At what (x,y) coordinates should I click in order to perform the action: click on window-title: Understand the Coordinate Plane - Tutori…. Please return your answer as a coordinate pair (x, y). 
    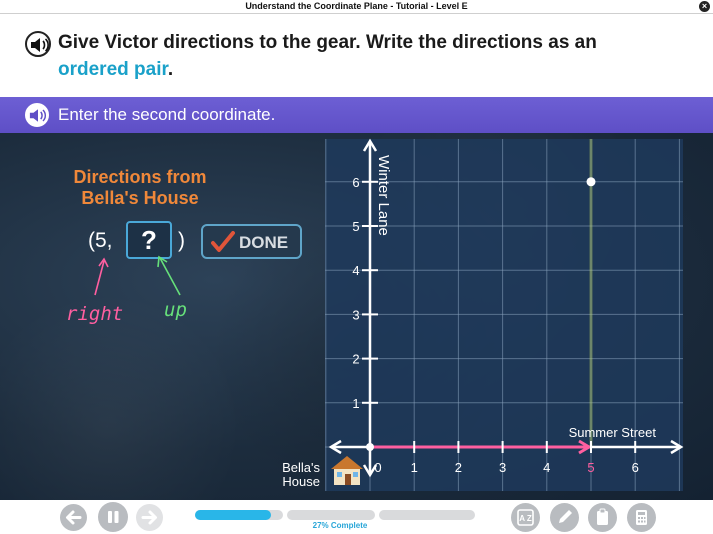
    Looking at the image, I should click on (356, 6).